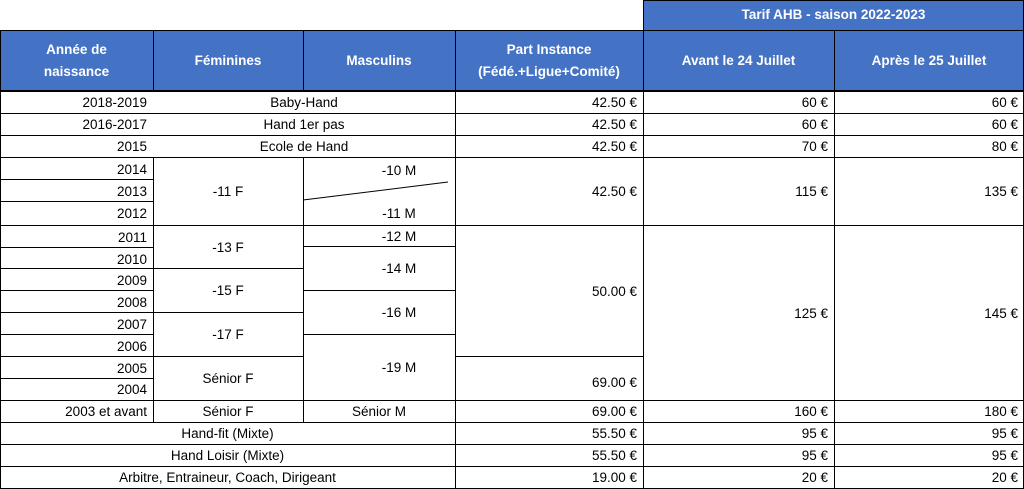  Describe the element at coordinates (1004, 146) in the screenshot. I see `price-apres: 80 €` at that location.